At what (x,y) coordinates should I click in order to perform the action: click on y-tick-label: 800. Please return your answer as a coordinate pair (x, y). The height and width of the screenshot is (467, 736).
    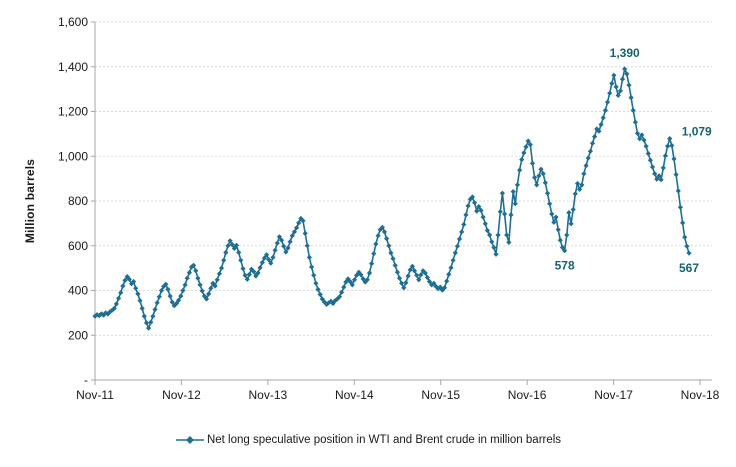
    Looking at the image, I should click on (78, 201).